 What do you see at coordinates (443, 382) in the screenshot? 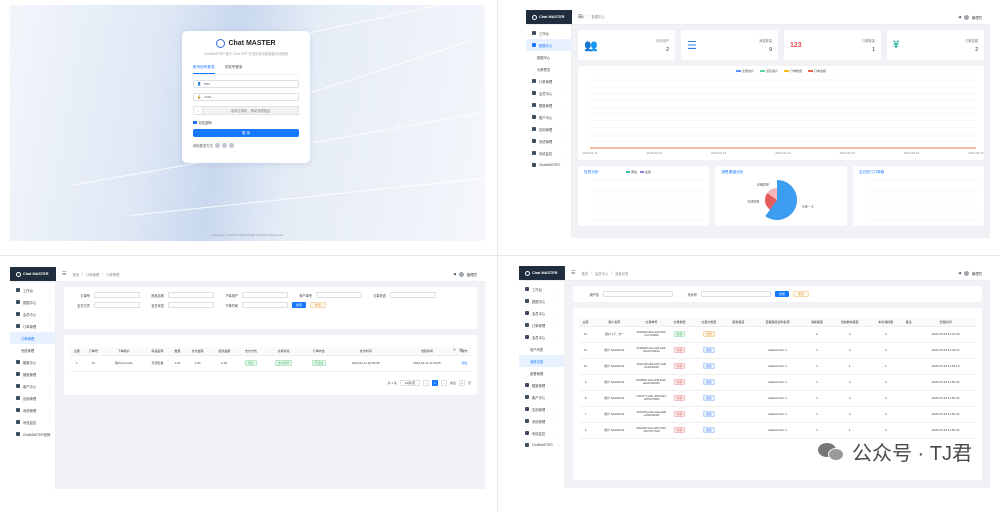
I see `next-page-button: ›` at bounding box center [443, 382].